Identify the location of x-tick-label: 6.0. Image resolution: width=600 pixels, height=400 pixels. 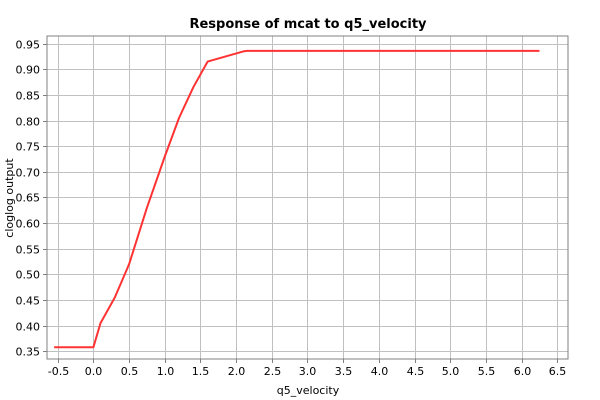
(523, 371).